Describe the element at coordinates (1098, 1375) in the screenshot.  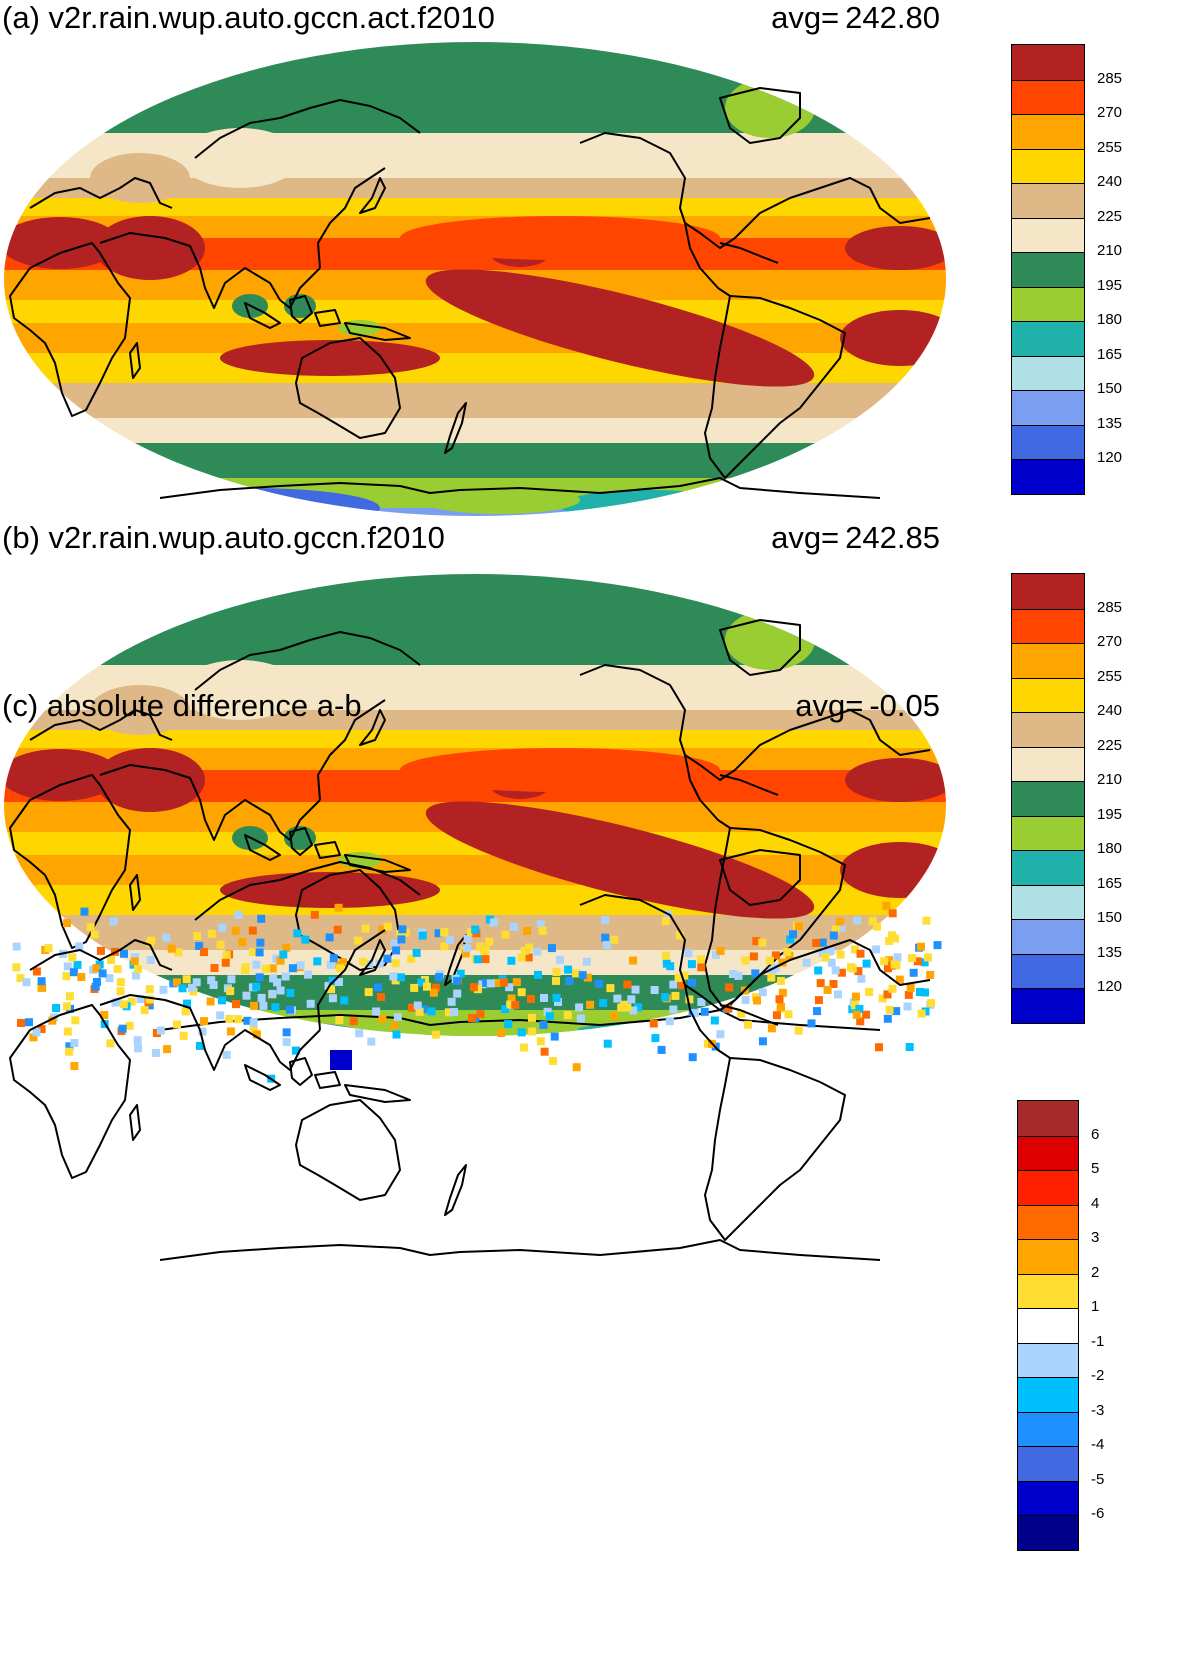
I see `colorbar-tick-label: -2` at that location.